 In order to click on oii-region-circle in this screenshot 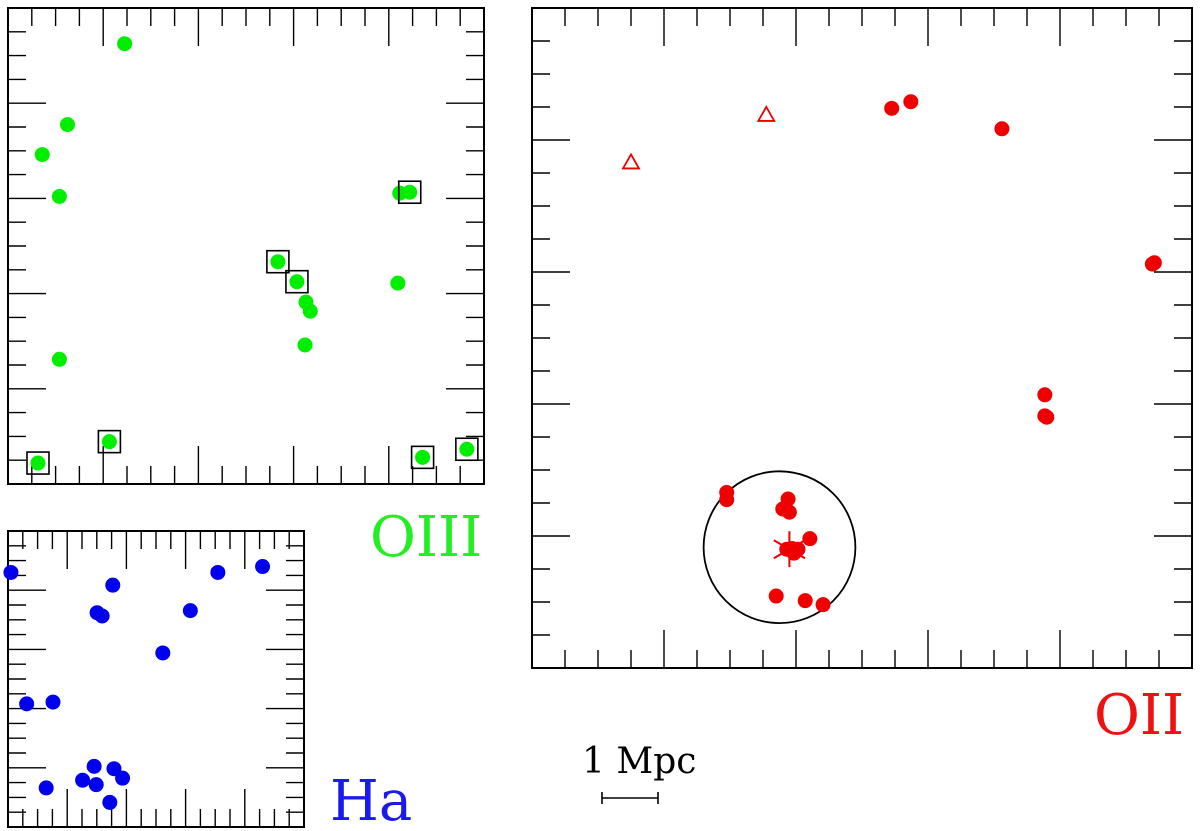, I will do `click(779, 547)`.